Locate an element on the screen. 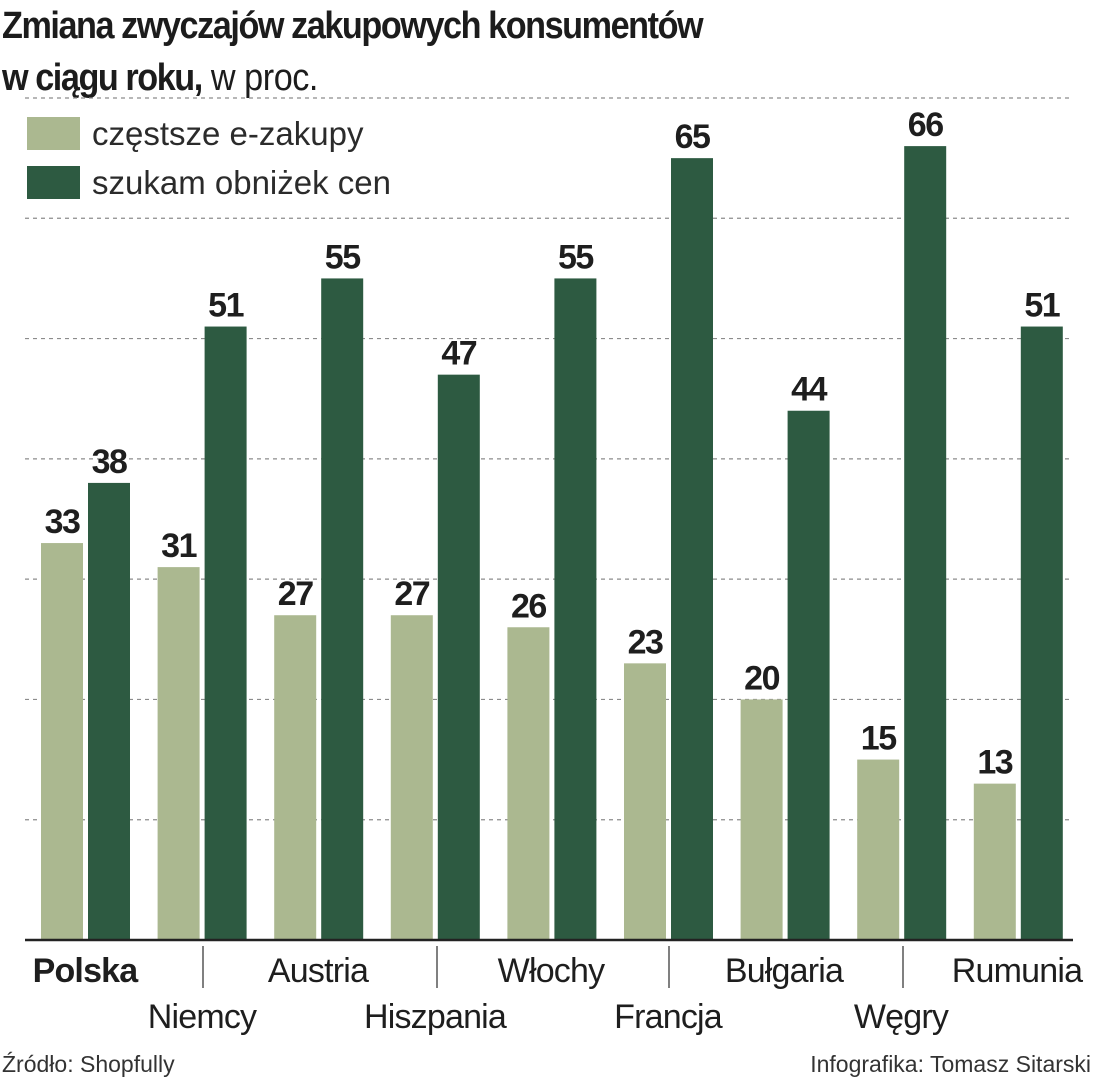 Image resolution: width=1095 pixels, height=1080 pixels. credit-note: Infografika: Tomasz Sitarski is located at coordinates (950, 1064).